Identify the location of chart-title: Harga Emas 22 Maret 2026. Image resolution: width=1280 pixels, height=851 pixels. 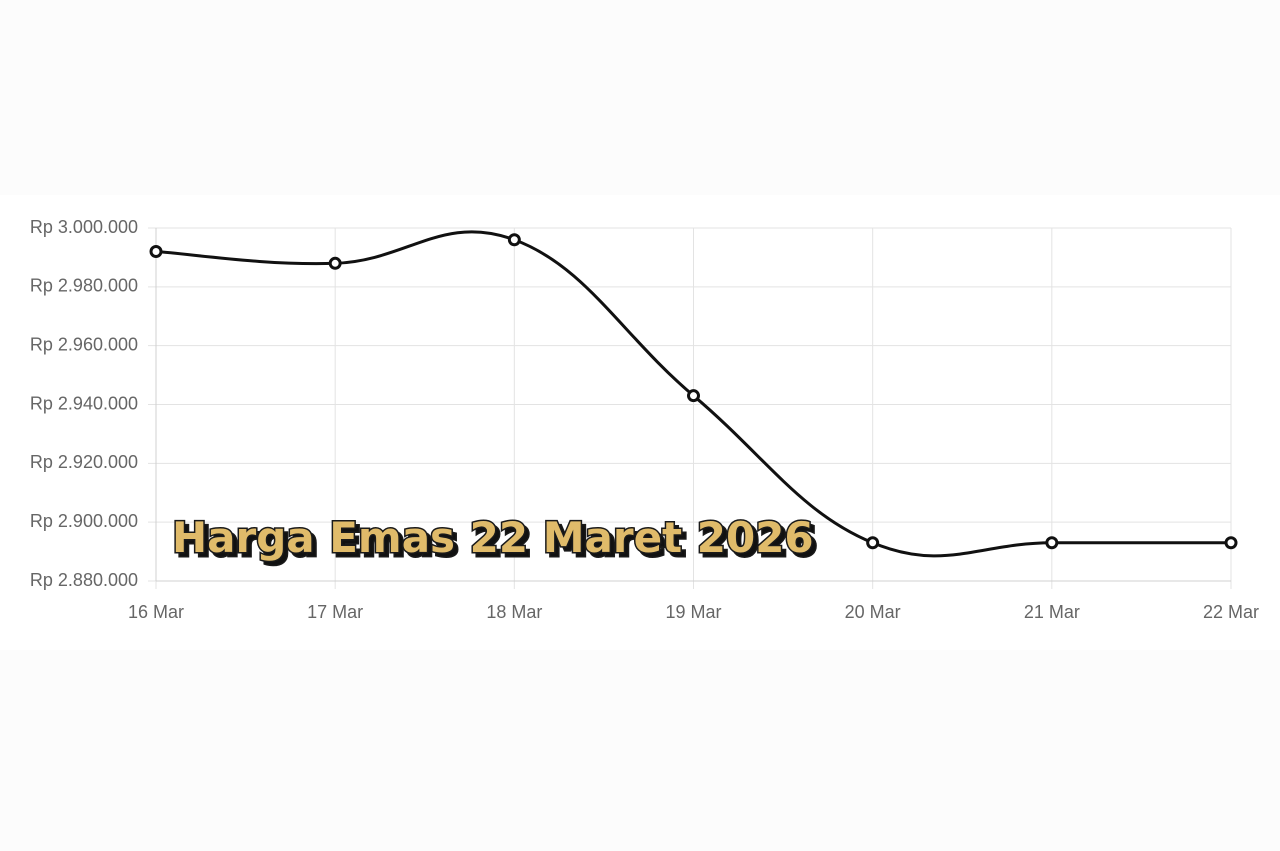
(493, 537).